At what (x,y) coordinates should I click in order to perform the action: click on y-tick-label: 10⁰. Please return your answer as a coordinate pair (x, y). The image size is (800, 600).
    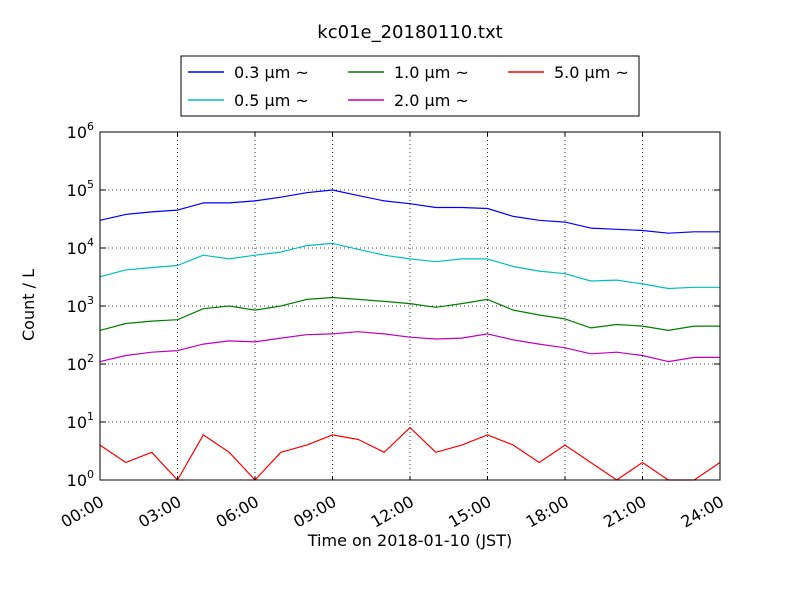
    Looking at the image, I should click on (80, 479).